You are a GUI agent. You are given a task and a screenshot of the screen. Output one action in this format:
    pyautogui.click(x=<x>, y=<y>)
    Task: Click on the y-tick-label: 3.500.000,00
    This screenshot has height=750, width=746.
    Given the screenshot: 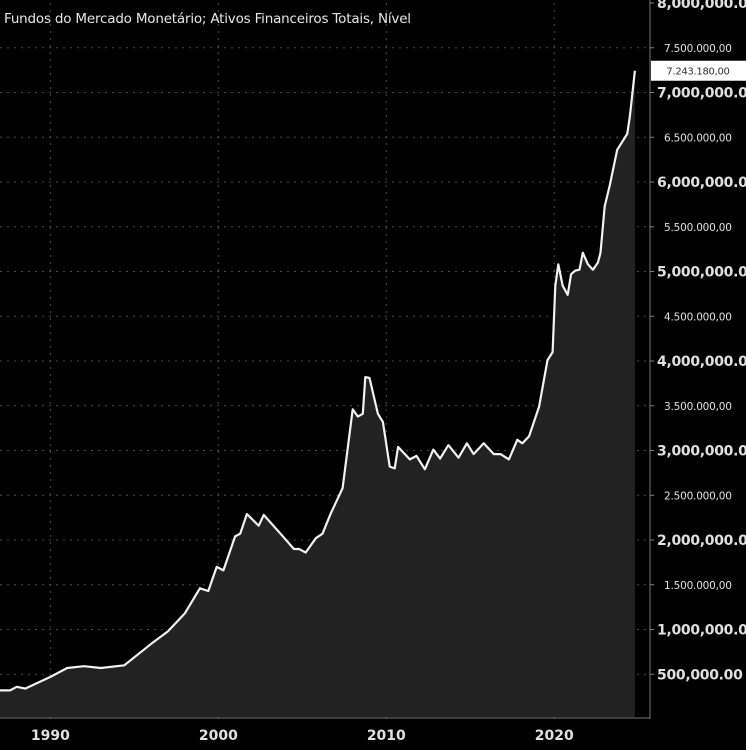 What is the action you would take?
    pyautogui.click(x=698, y=407)
    